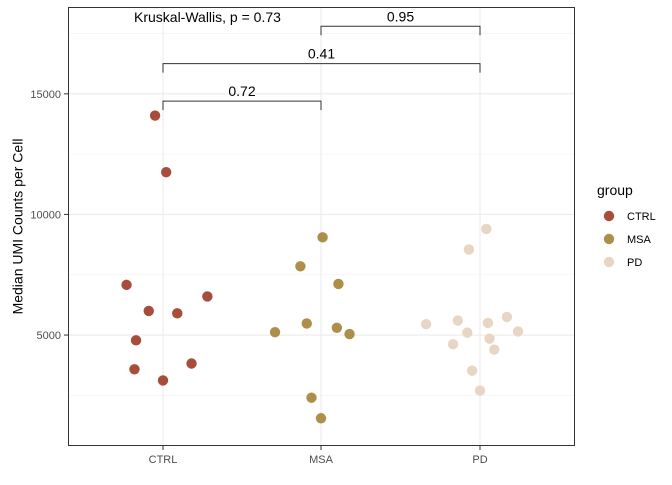 This screenshot has height=485, width=672. I want to click on y-axis: 5000 10000 15000, so click(49, 215).